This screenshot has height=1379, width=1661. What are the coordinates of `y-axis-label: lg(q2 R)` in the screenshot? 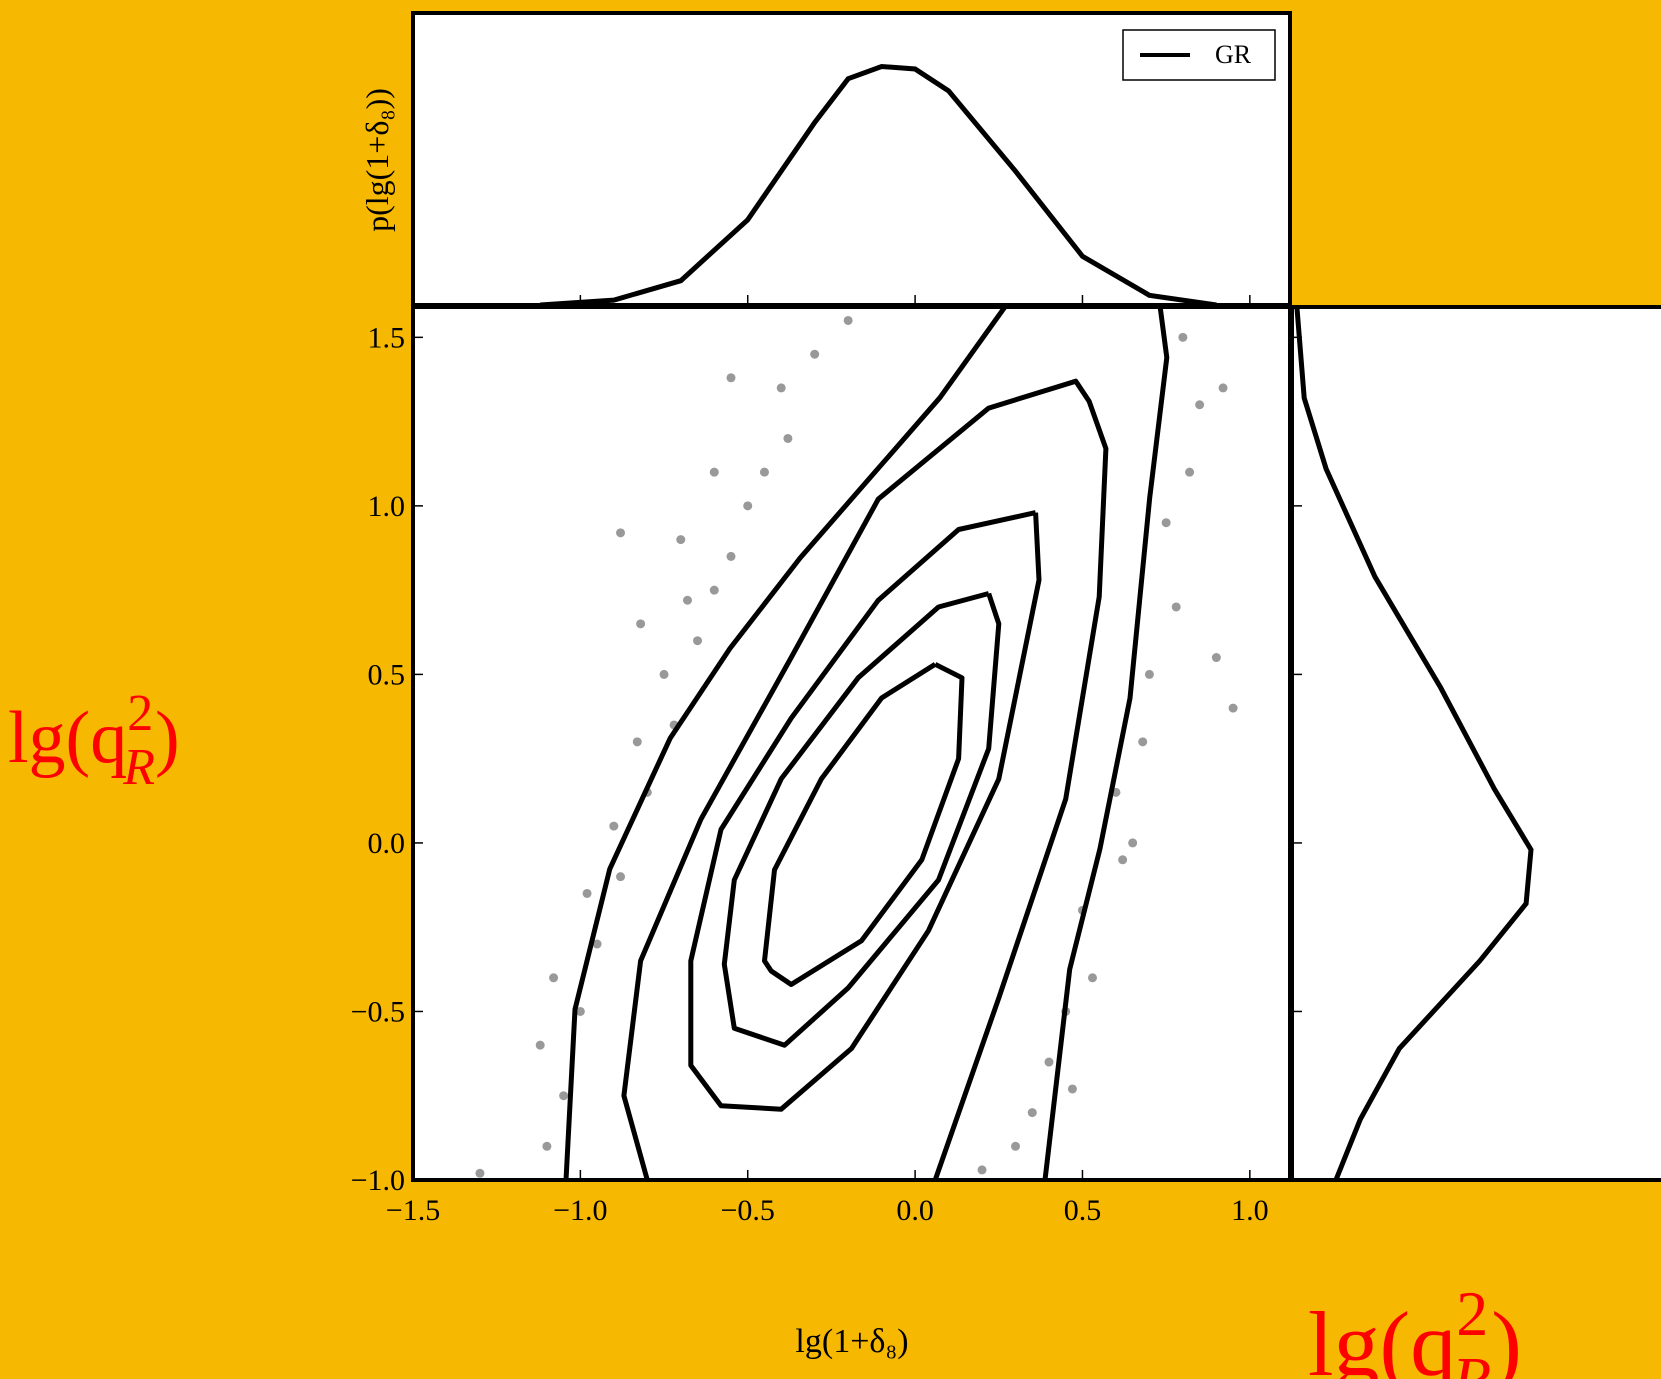 It's located at (94, 740).